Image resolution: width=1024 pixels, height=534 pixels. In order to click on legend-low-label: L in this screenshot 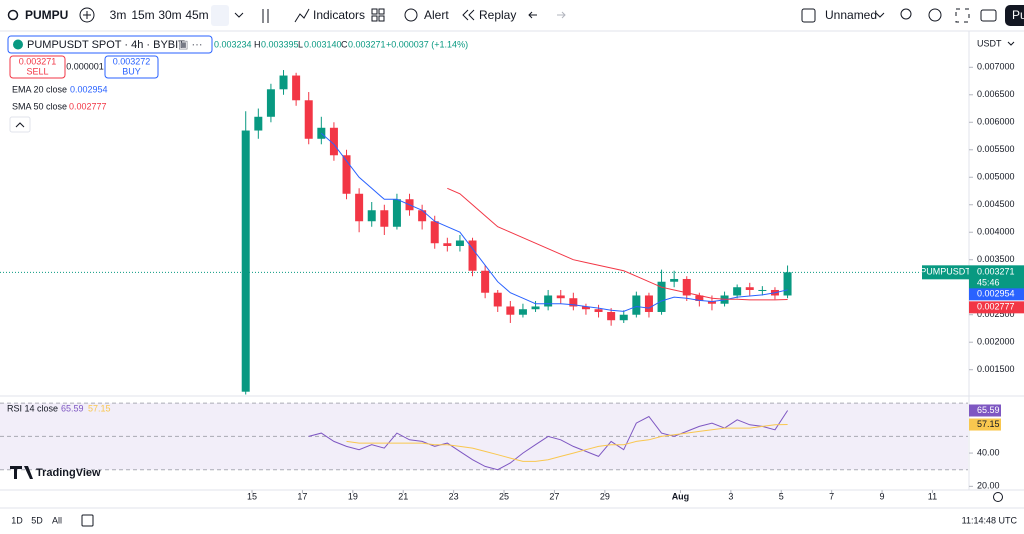, I will do `click(300, 44)`.